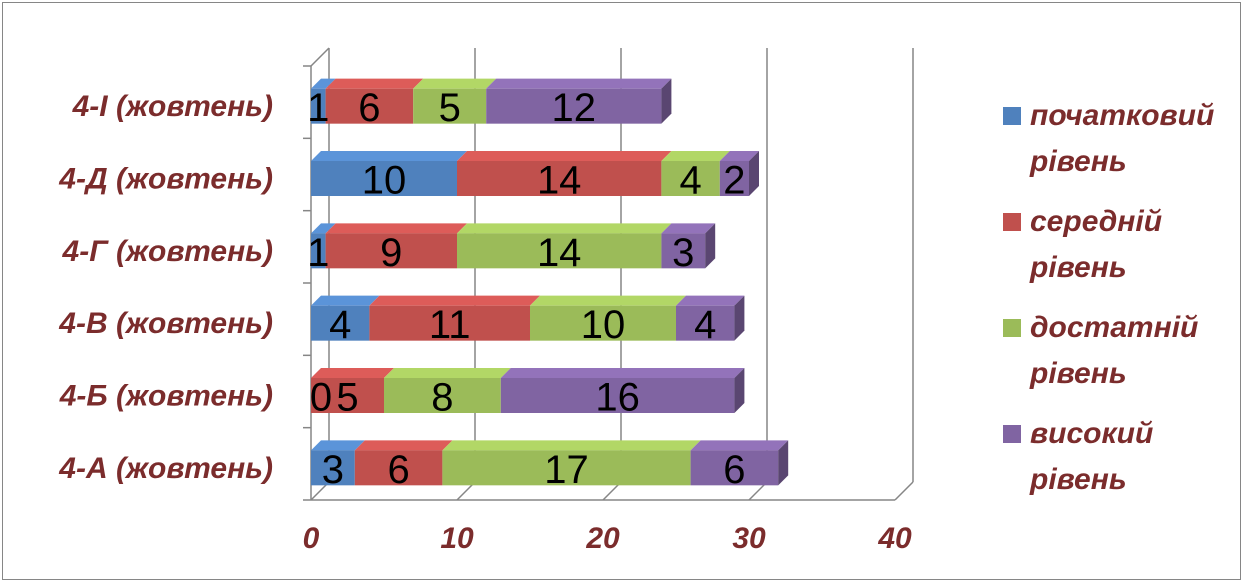 This screenshot has height=584, width=1245. I want to click on x-tick-label: 0, so click(311, 538).